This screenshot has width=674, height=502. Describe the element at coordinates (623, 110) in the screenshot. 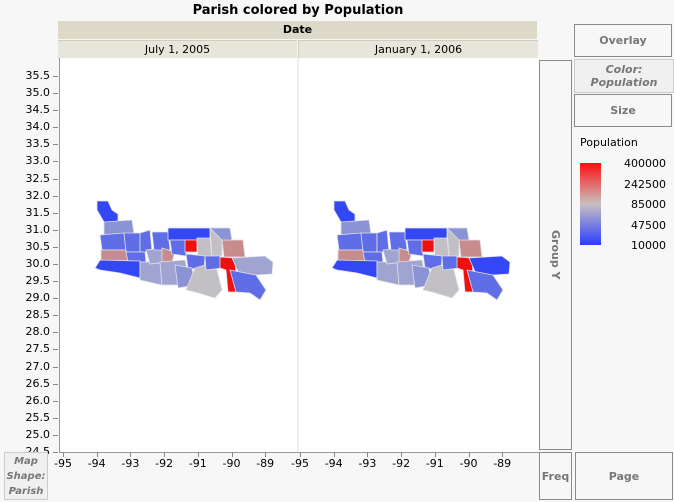

I see `size-zone: Size` at that location.